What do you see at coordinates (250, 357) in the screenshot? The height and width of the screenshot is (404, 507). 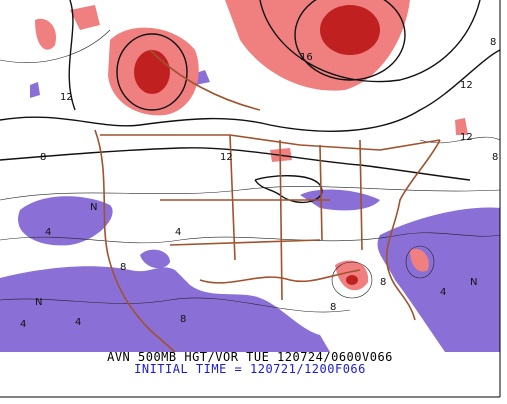 I see `caption-line-1: AVN 500MB HGT/VOR TUE 120724/0600V066` at bounding box center [250, 357].